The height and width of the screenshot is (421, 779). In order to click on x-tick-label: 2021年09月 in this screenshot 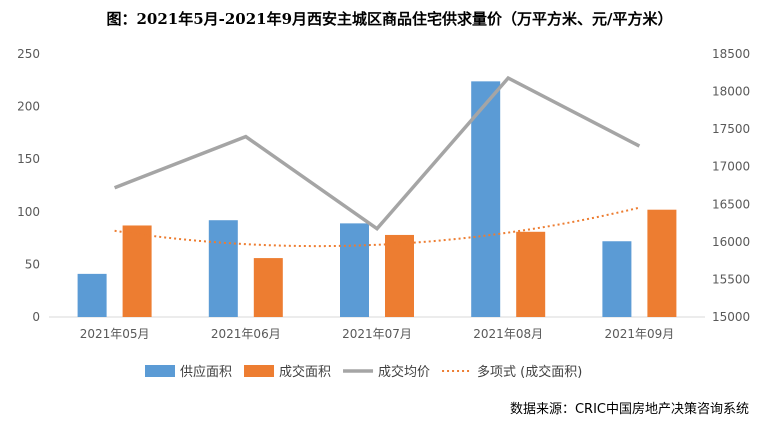, I will do `click(639, 334)`.